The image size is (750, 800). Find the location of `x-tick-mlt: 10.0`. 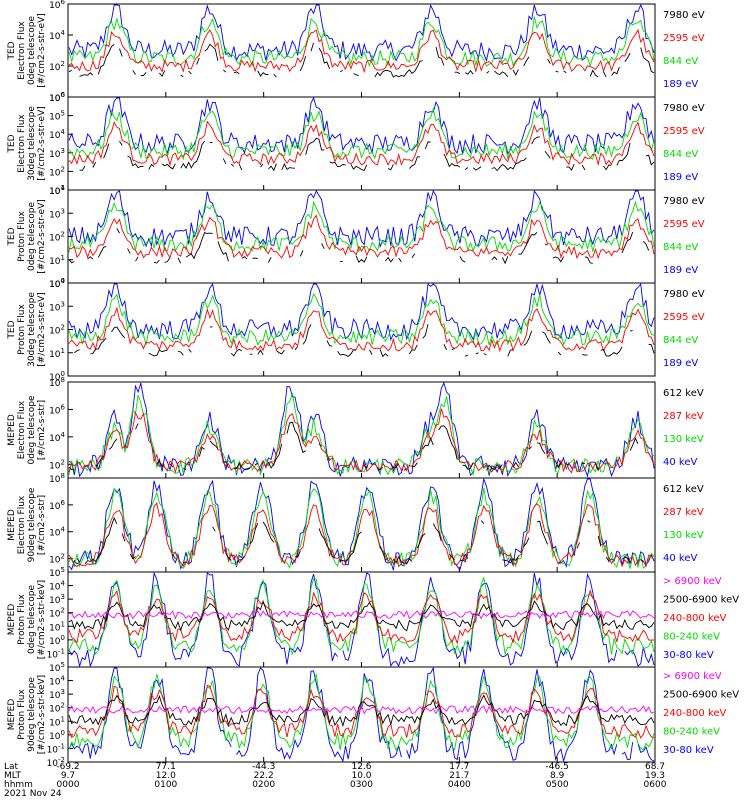

x-tick-mlt: 10.0 is located at coordinates (361, 776).